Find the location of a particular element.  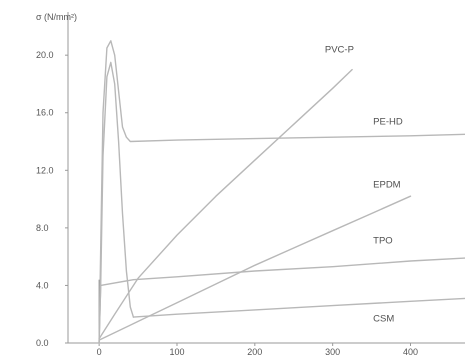

y-tick-label: 4.0 is located at coordinates (42, 285).